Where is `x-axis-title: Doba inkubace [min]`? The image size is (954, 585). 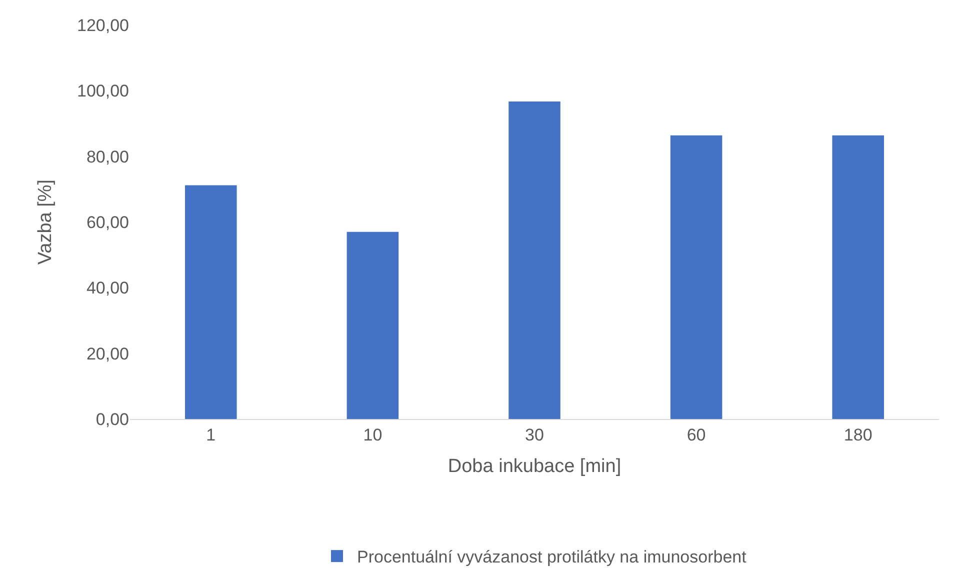
x-axis-title: Doba inkubace [min] is located at coordinates (535, 467).